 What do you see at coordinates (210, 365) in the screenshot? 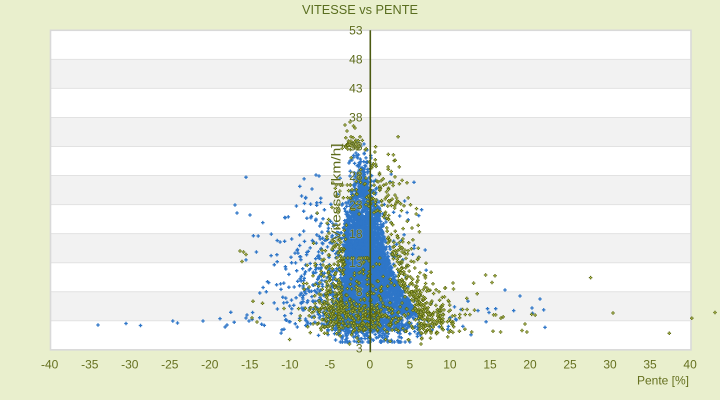
I see `svg-text: -20` at bounding box center [210, 365].